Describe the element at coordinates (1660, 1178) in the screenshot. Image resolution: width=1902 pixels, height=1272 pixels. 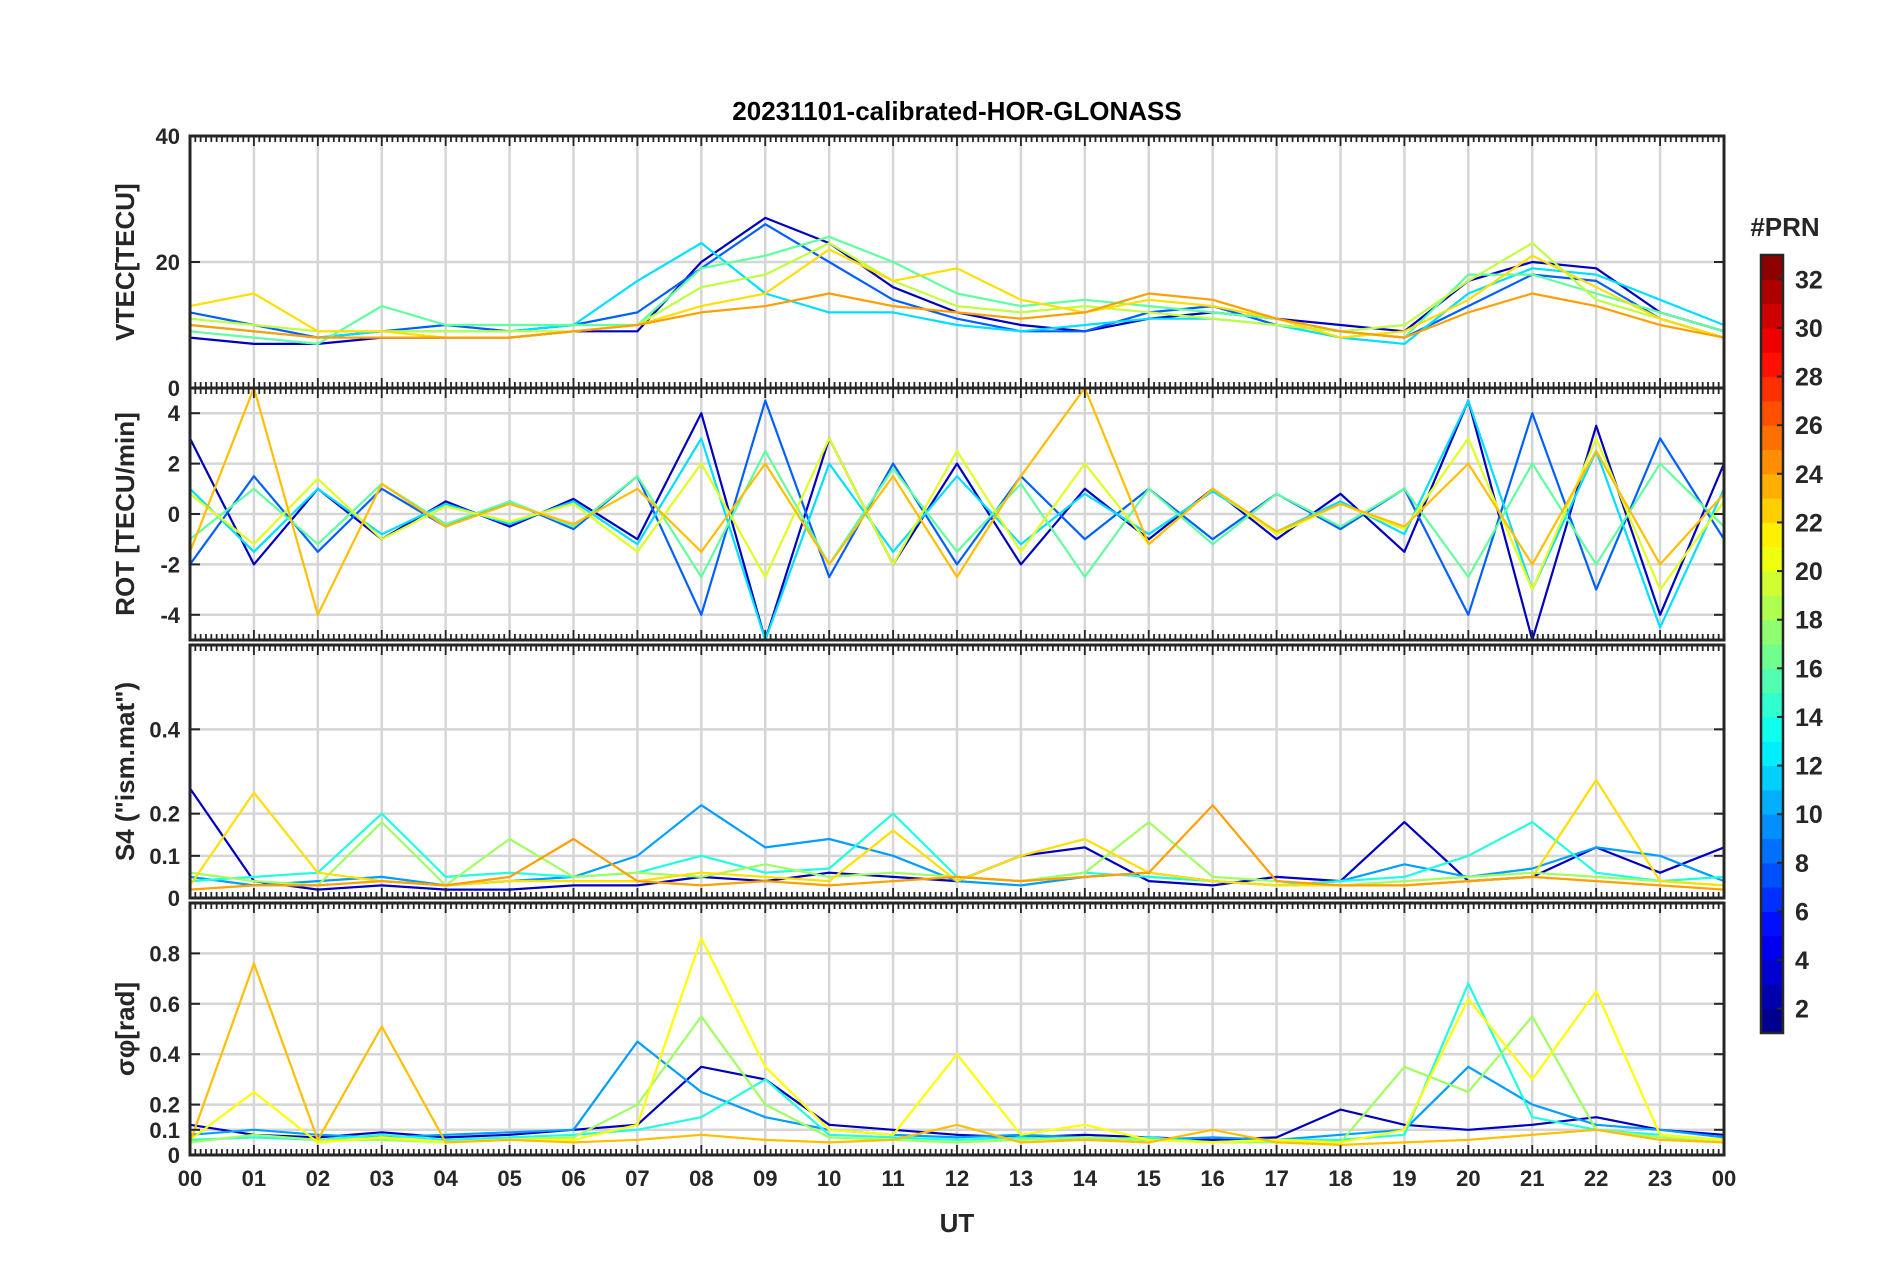
I see `x-tick-label: 23` at that location.